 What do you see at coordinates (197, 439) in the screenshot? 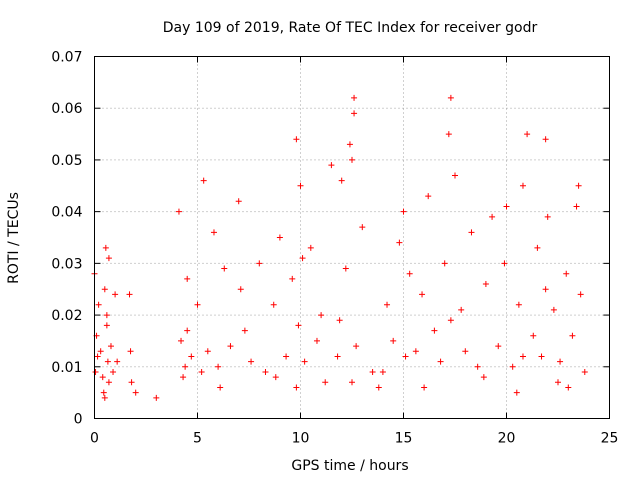
I see `x-tick-label: 5` at bounding box center [197, 439].